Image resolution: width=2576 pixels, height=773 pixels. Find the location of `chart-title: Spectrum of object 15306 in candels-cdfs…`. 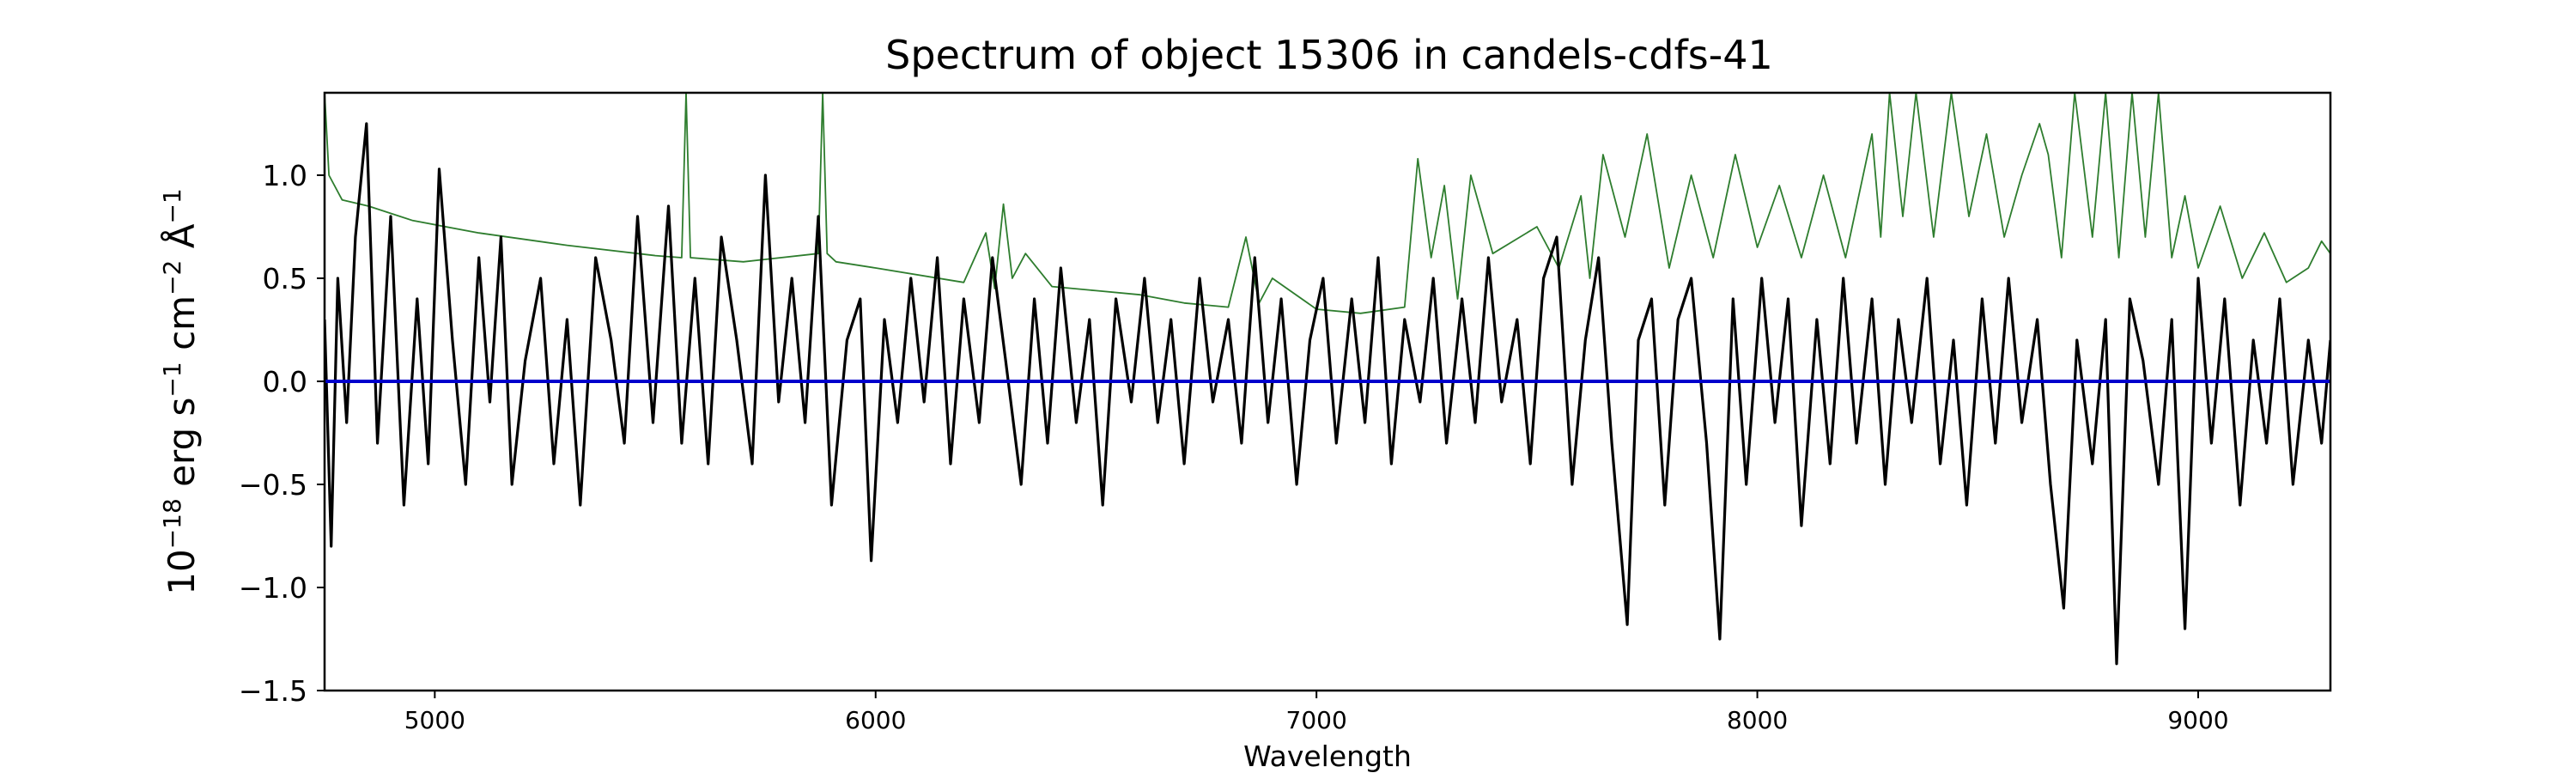

chart-title: Spectrum of object 15306 in candels-cdfs… is located at coordinates (1329, 55).